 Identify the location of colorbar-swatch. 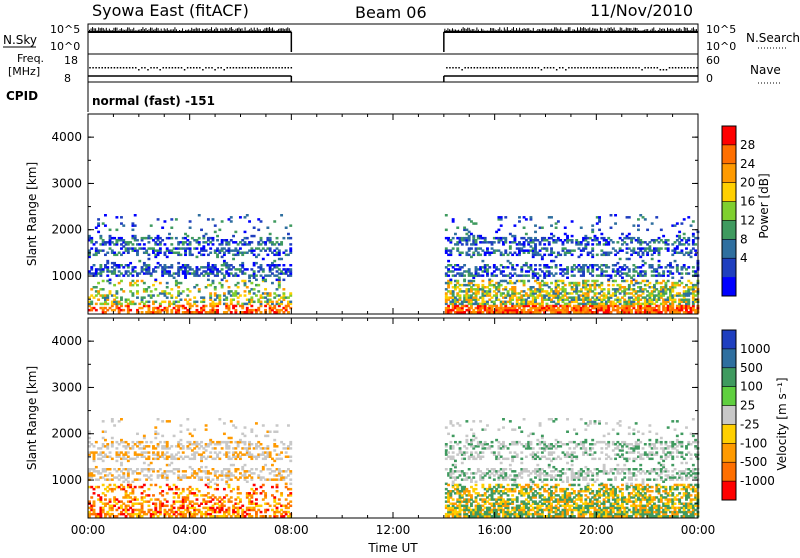
(729, 229).